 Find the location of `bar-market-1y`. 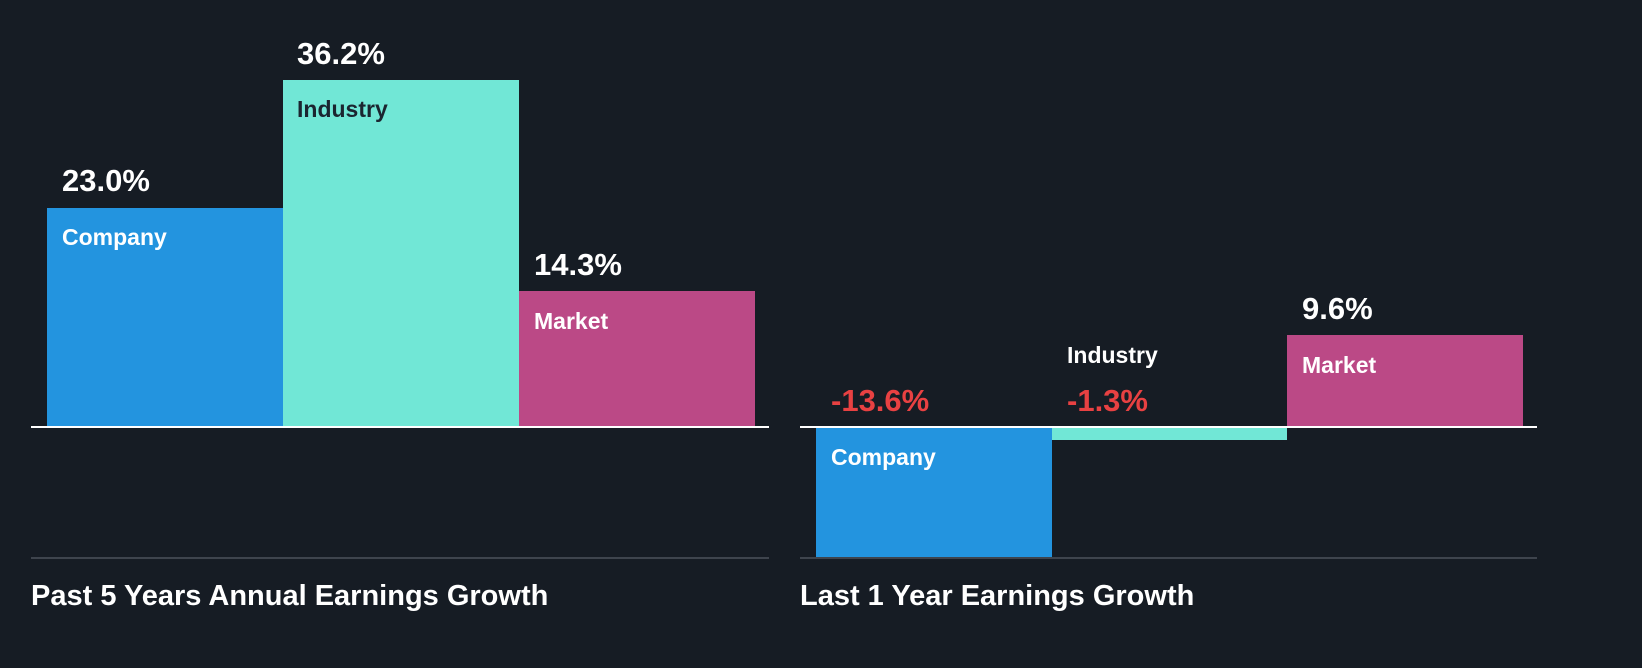

bar-market-1y is located at coordinates (1405, 381).